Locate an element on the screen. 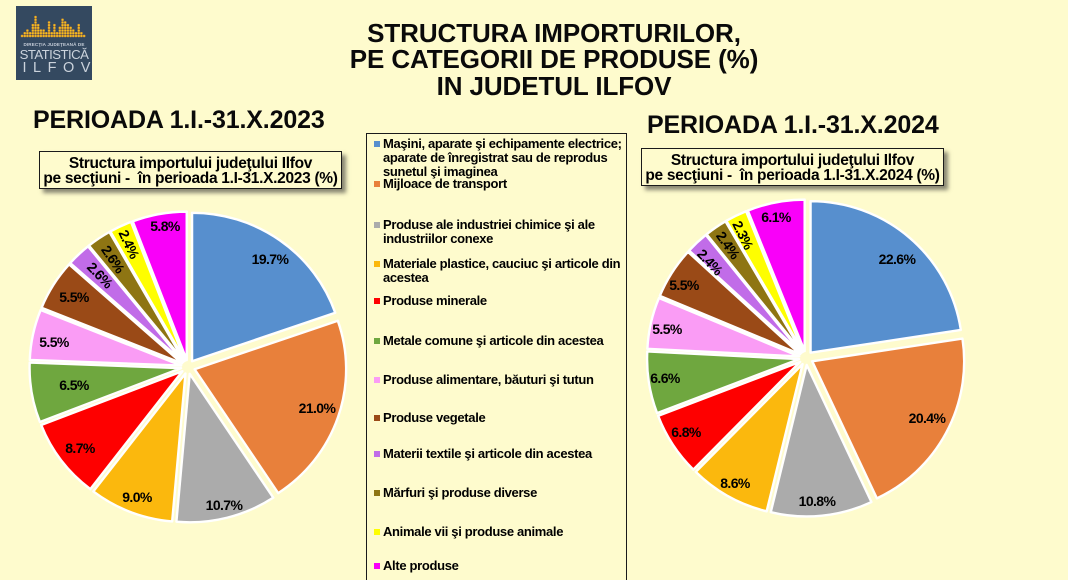 The image size is (1068, 580). svg-text: 9.0% is located at coordinates (137, 497).